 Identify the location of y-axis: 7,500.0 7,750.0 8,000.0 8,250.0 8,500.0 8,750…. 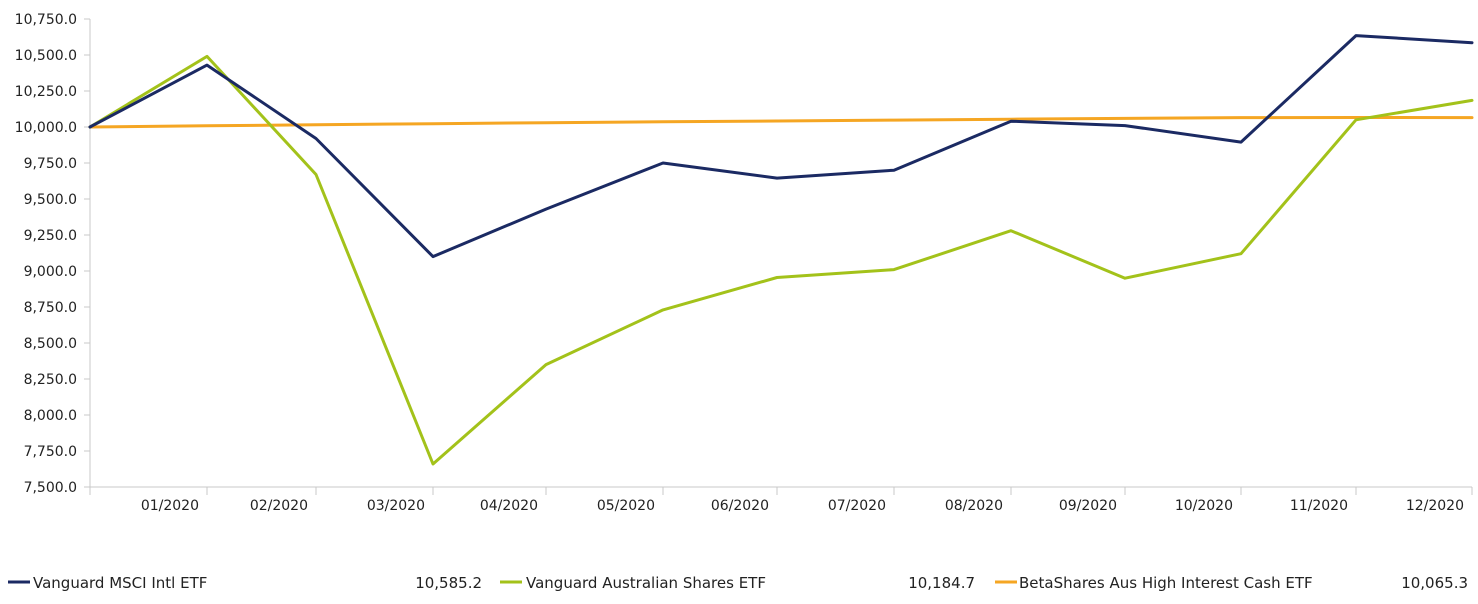
(53, 254).